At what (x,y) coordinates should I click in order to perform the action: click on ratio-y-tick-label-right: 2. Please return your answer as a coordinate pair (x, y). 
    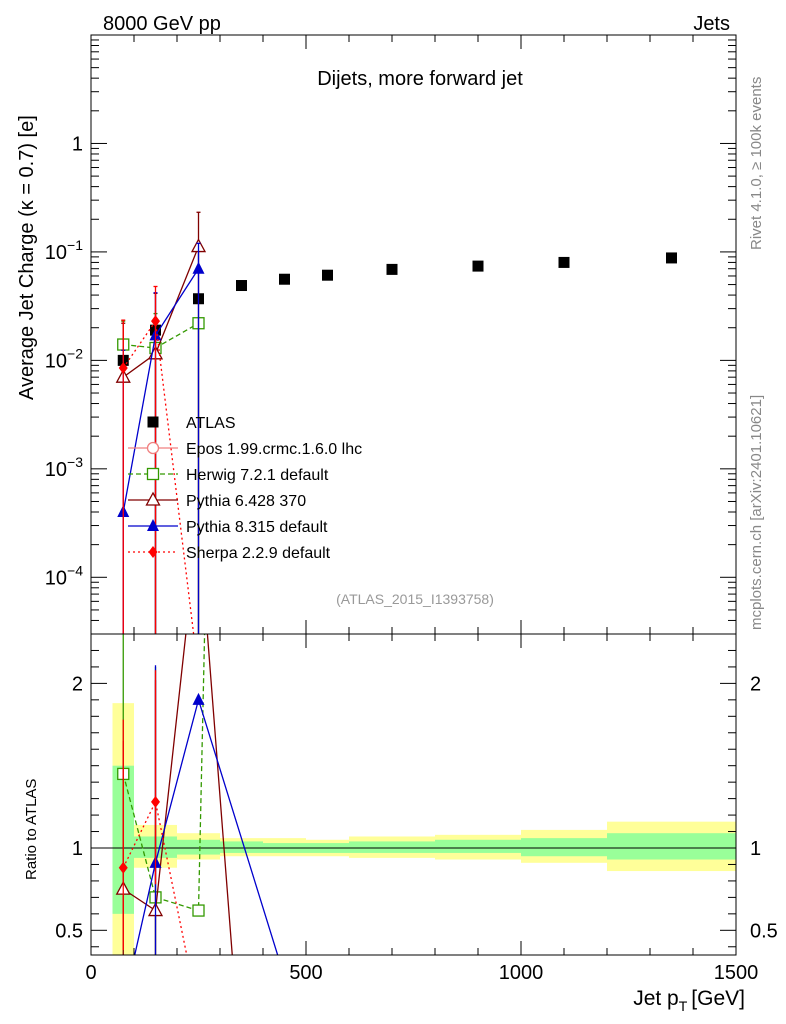
    Looking at the image, I should click on (755, 684).